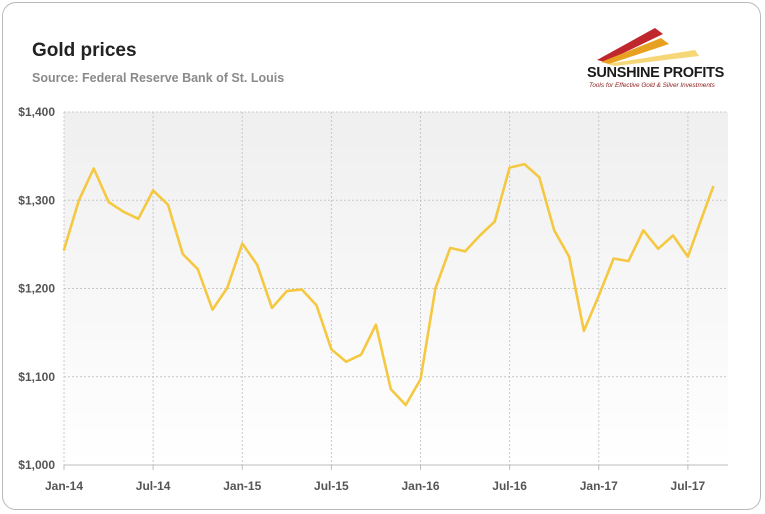 The width and height of the screenshot is (765, 514). Describe the element at coordinates (420, 486) in the screenshot. I see `x-tick-label: Jan-16` at that location.